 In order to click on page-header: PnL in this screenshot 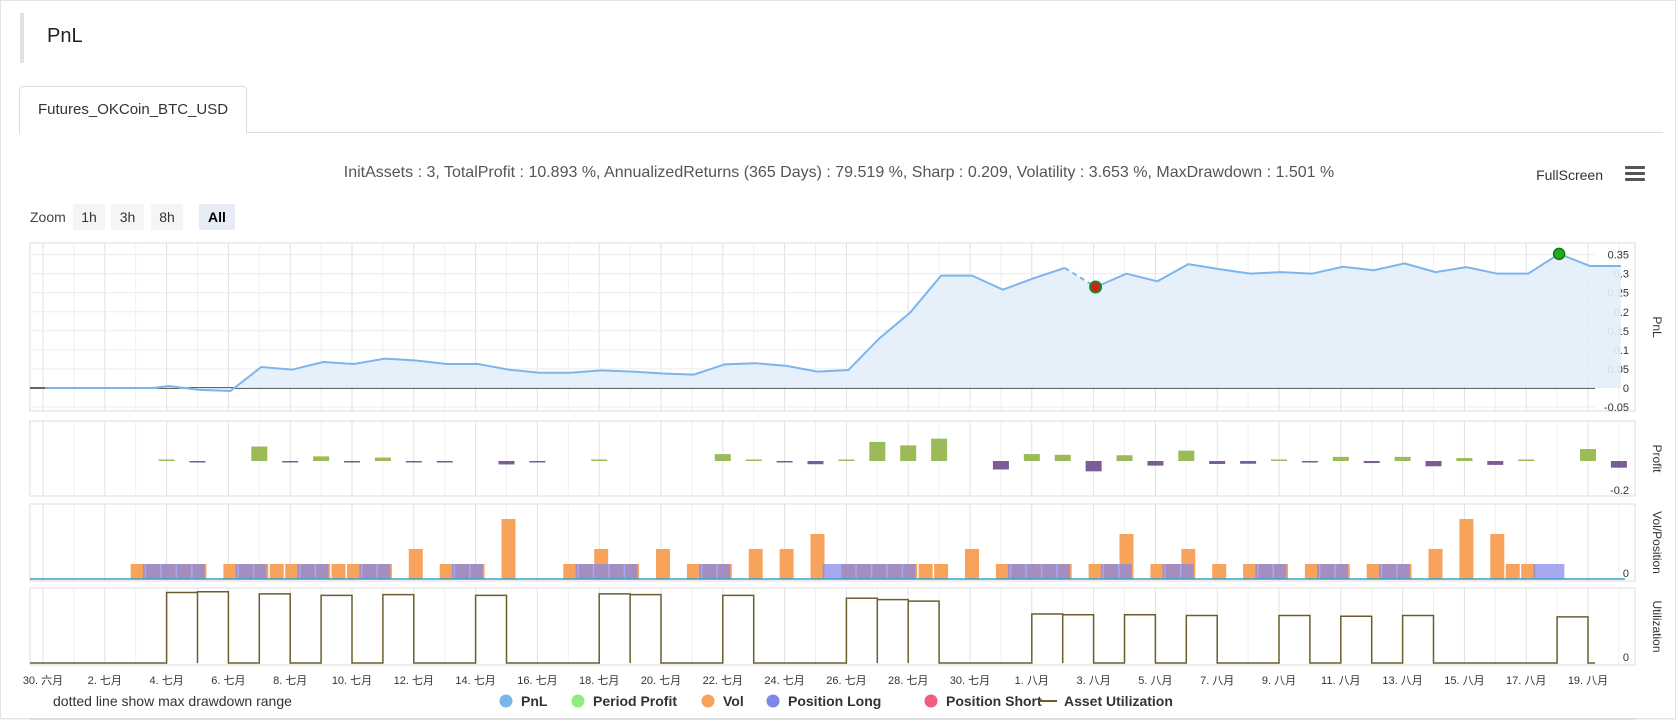, I will do `click(840, 38)`.